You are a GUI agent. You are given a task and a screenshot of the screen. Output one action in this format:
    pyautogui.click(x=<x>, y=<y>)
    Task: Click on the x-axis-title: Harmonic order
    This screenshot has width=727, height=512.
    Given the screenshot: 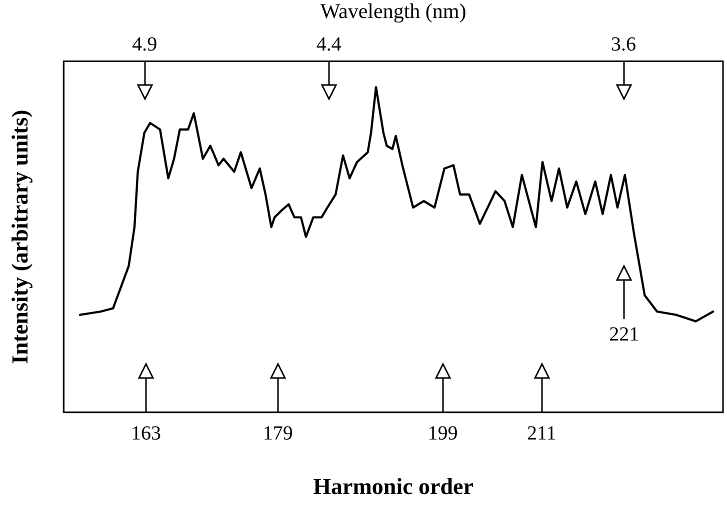 What is the action you would take?
    pyautogui.click(x=393, y=487)
    